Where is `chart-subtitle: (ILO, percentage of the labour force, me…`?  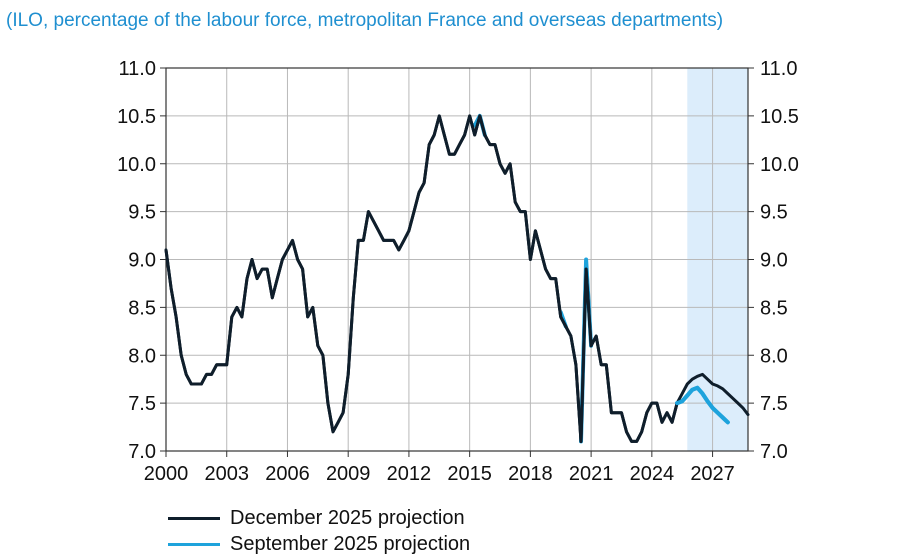 chart-subtitle: (ILO, percentage of the labour force, me… is located at coordinates (365, 20).